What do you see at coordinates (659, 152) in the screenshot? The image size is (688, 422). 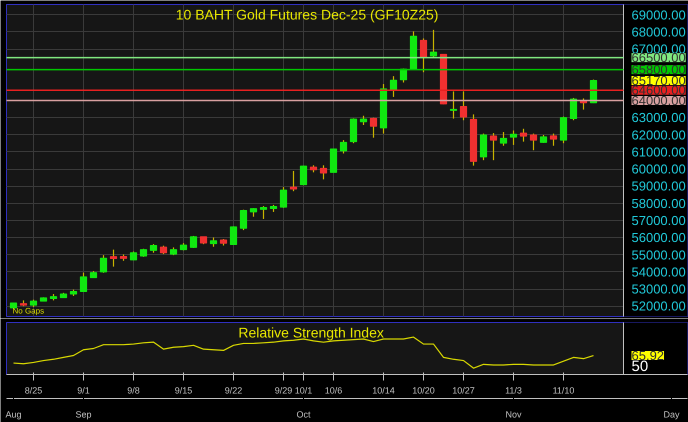 I see `y-tick-label: 61000.00` at bounding box center [659, 152].